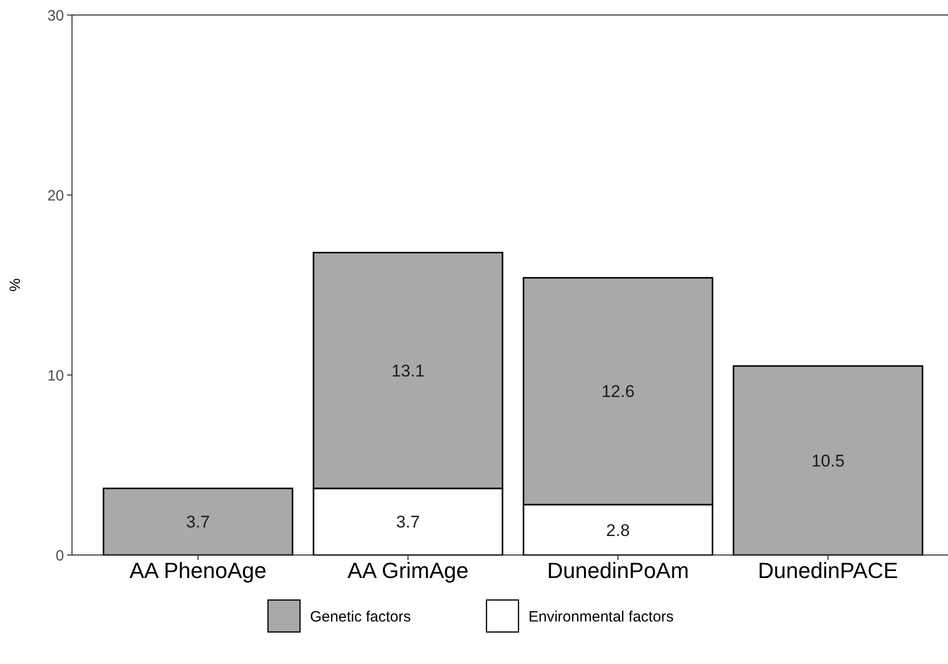  I want to click on data-label: 10.5, so click(828, 460).